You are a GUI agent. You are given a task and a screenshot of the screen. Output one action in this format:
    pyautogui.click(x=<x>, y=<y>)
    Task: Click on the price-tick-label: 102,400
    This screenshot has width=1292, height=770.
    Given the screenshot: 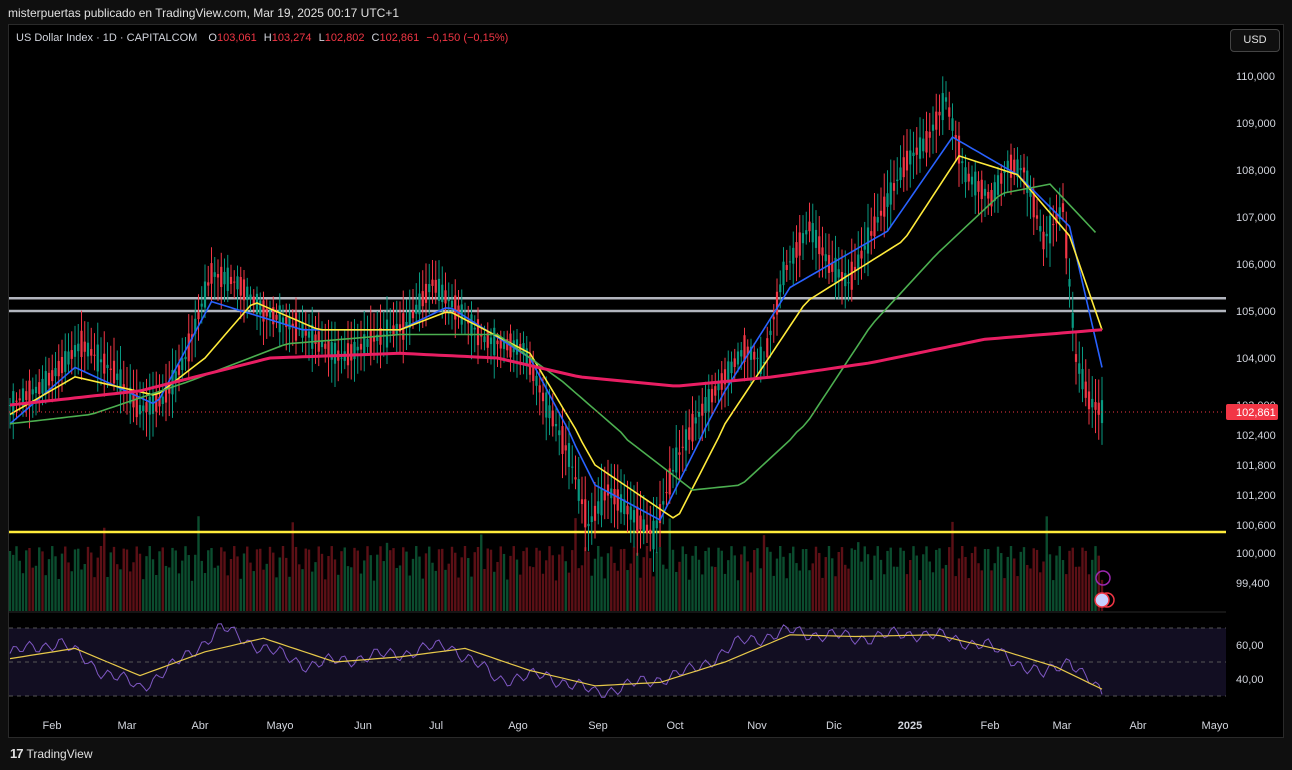 What is the action you would take?
    pyautogui.click(x=1256, y=436)
    